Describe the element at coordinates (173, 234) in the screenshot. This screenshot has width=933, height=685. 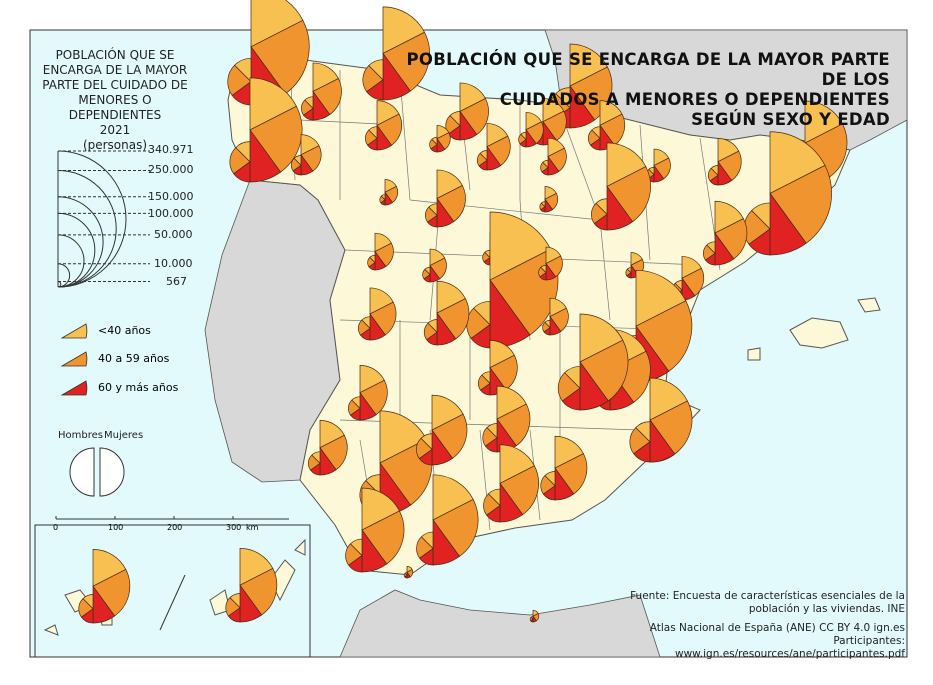
I see `size-label: 50.000` at that location.